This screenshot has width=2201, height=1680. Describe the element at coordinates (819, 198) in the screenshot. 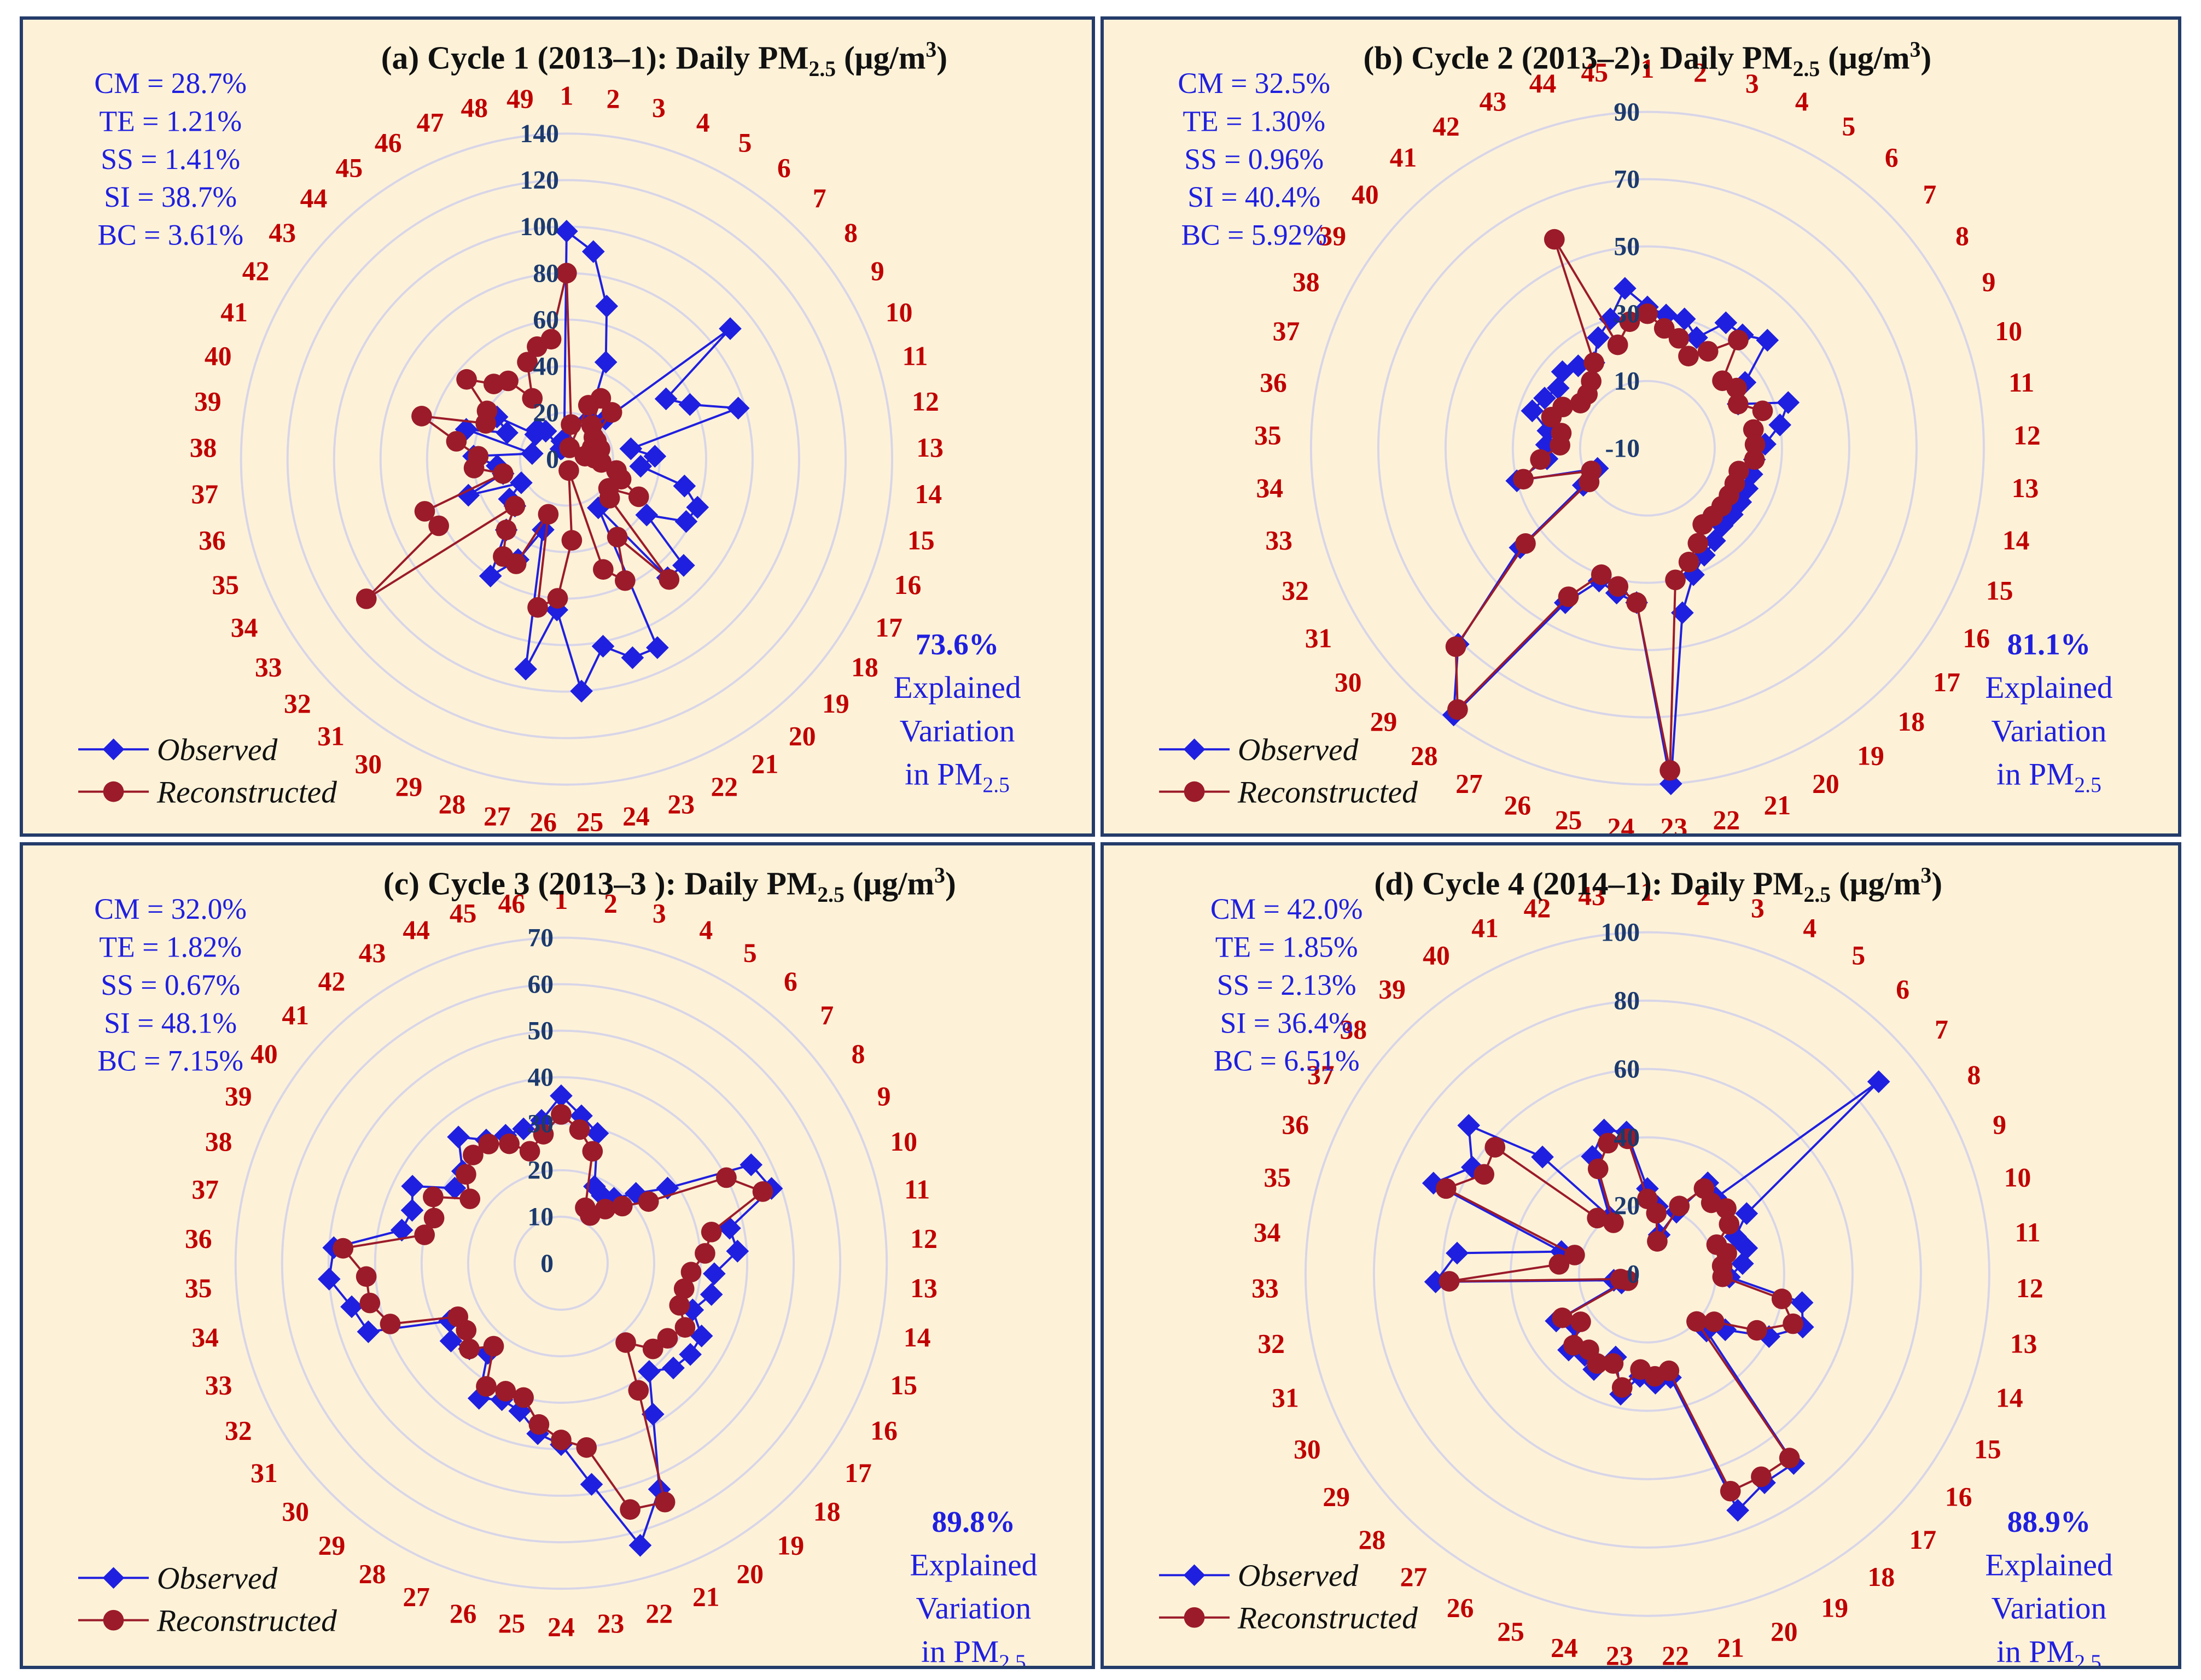

I see `category-label: 7` at that location.